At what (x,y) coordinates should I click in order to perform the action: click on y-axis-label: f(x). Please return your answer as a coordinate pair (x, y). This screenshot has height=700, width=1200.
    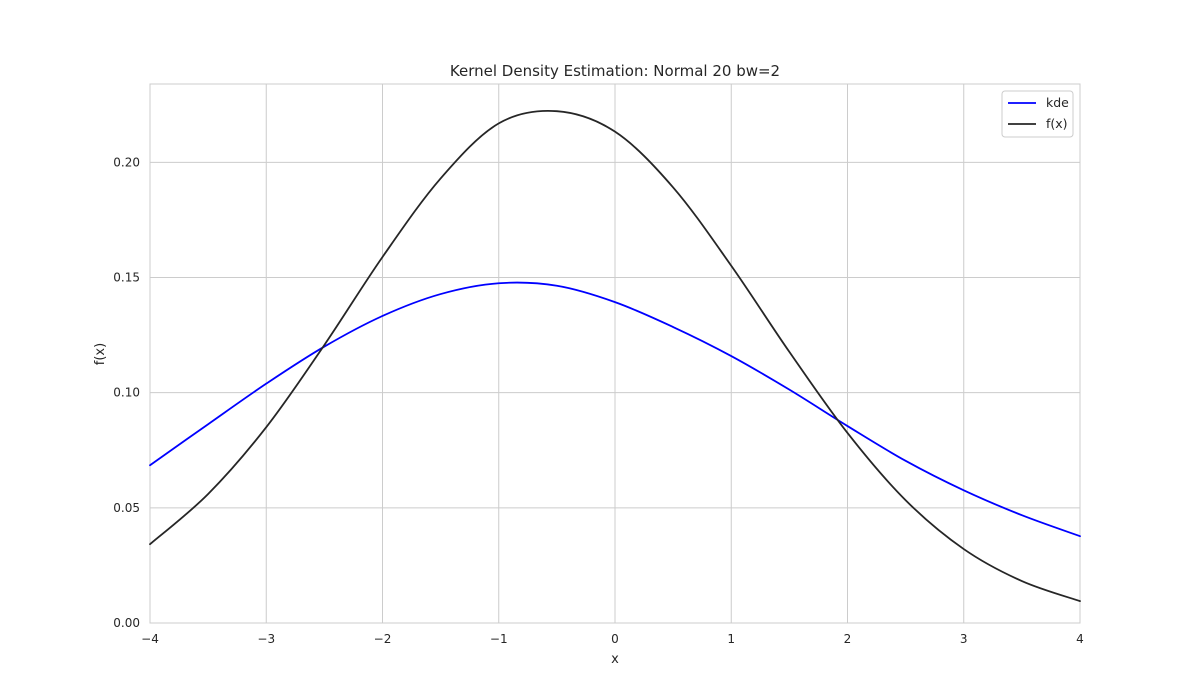
    Looking at the image, I should click on (100, 354).